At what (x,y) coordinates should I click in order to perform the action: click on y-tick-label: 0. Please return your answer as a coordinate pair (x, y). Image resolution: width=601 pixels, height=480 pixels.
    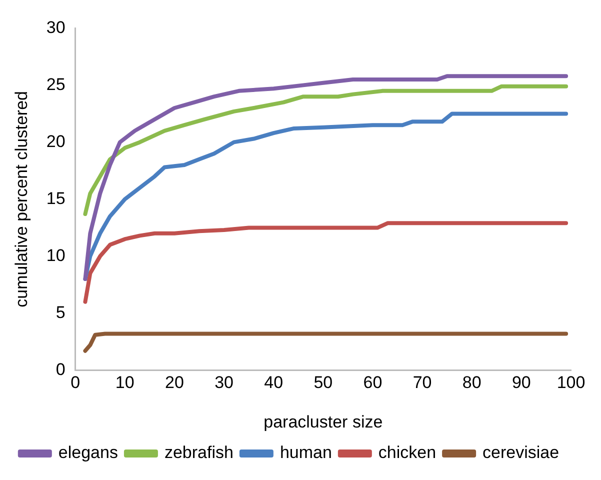
    Looking at the image, I should click on (61, 369).